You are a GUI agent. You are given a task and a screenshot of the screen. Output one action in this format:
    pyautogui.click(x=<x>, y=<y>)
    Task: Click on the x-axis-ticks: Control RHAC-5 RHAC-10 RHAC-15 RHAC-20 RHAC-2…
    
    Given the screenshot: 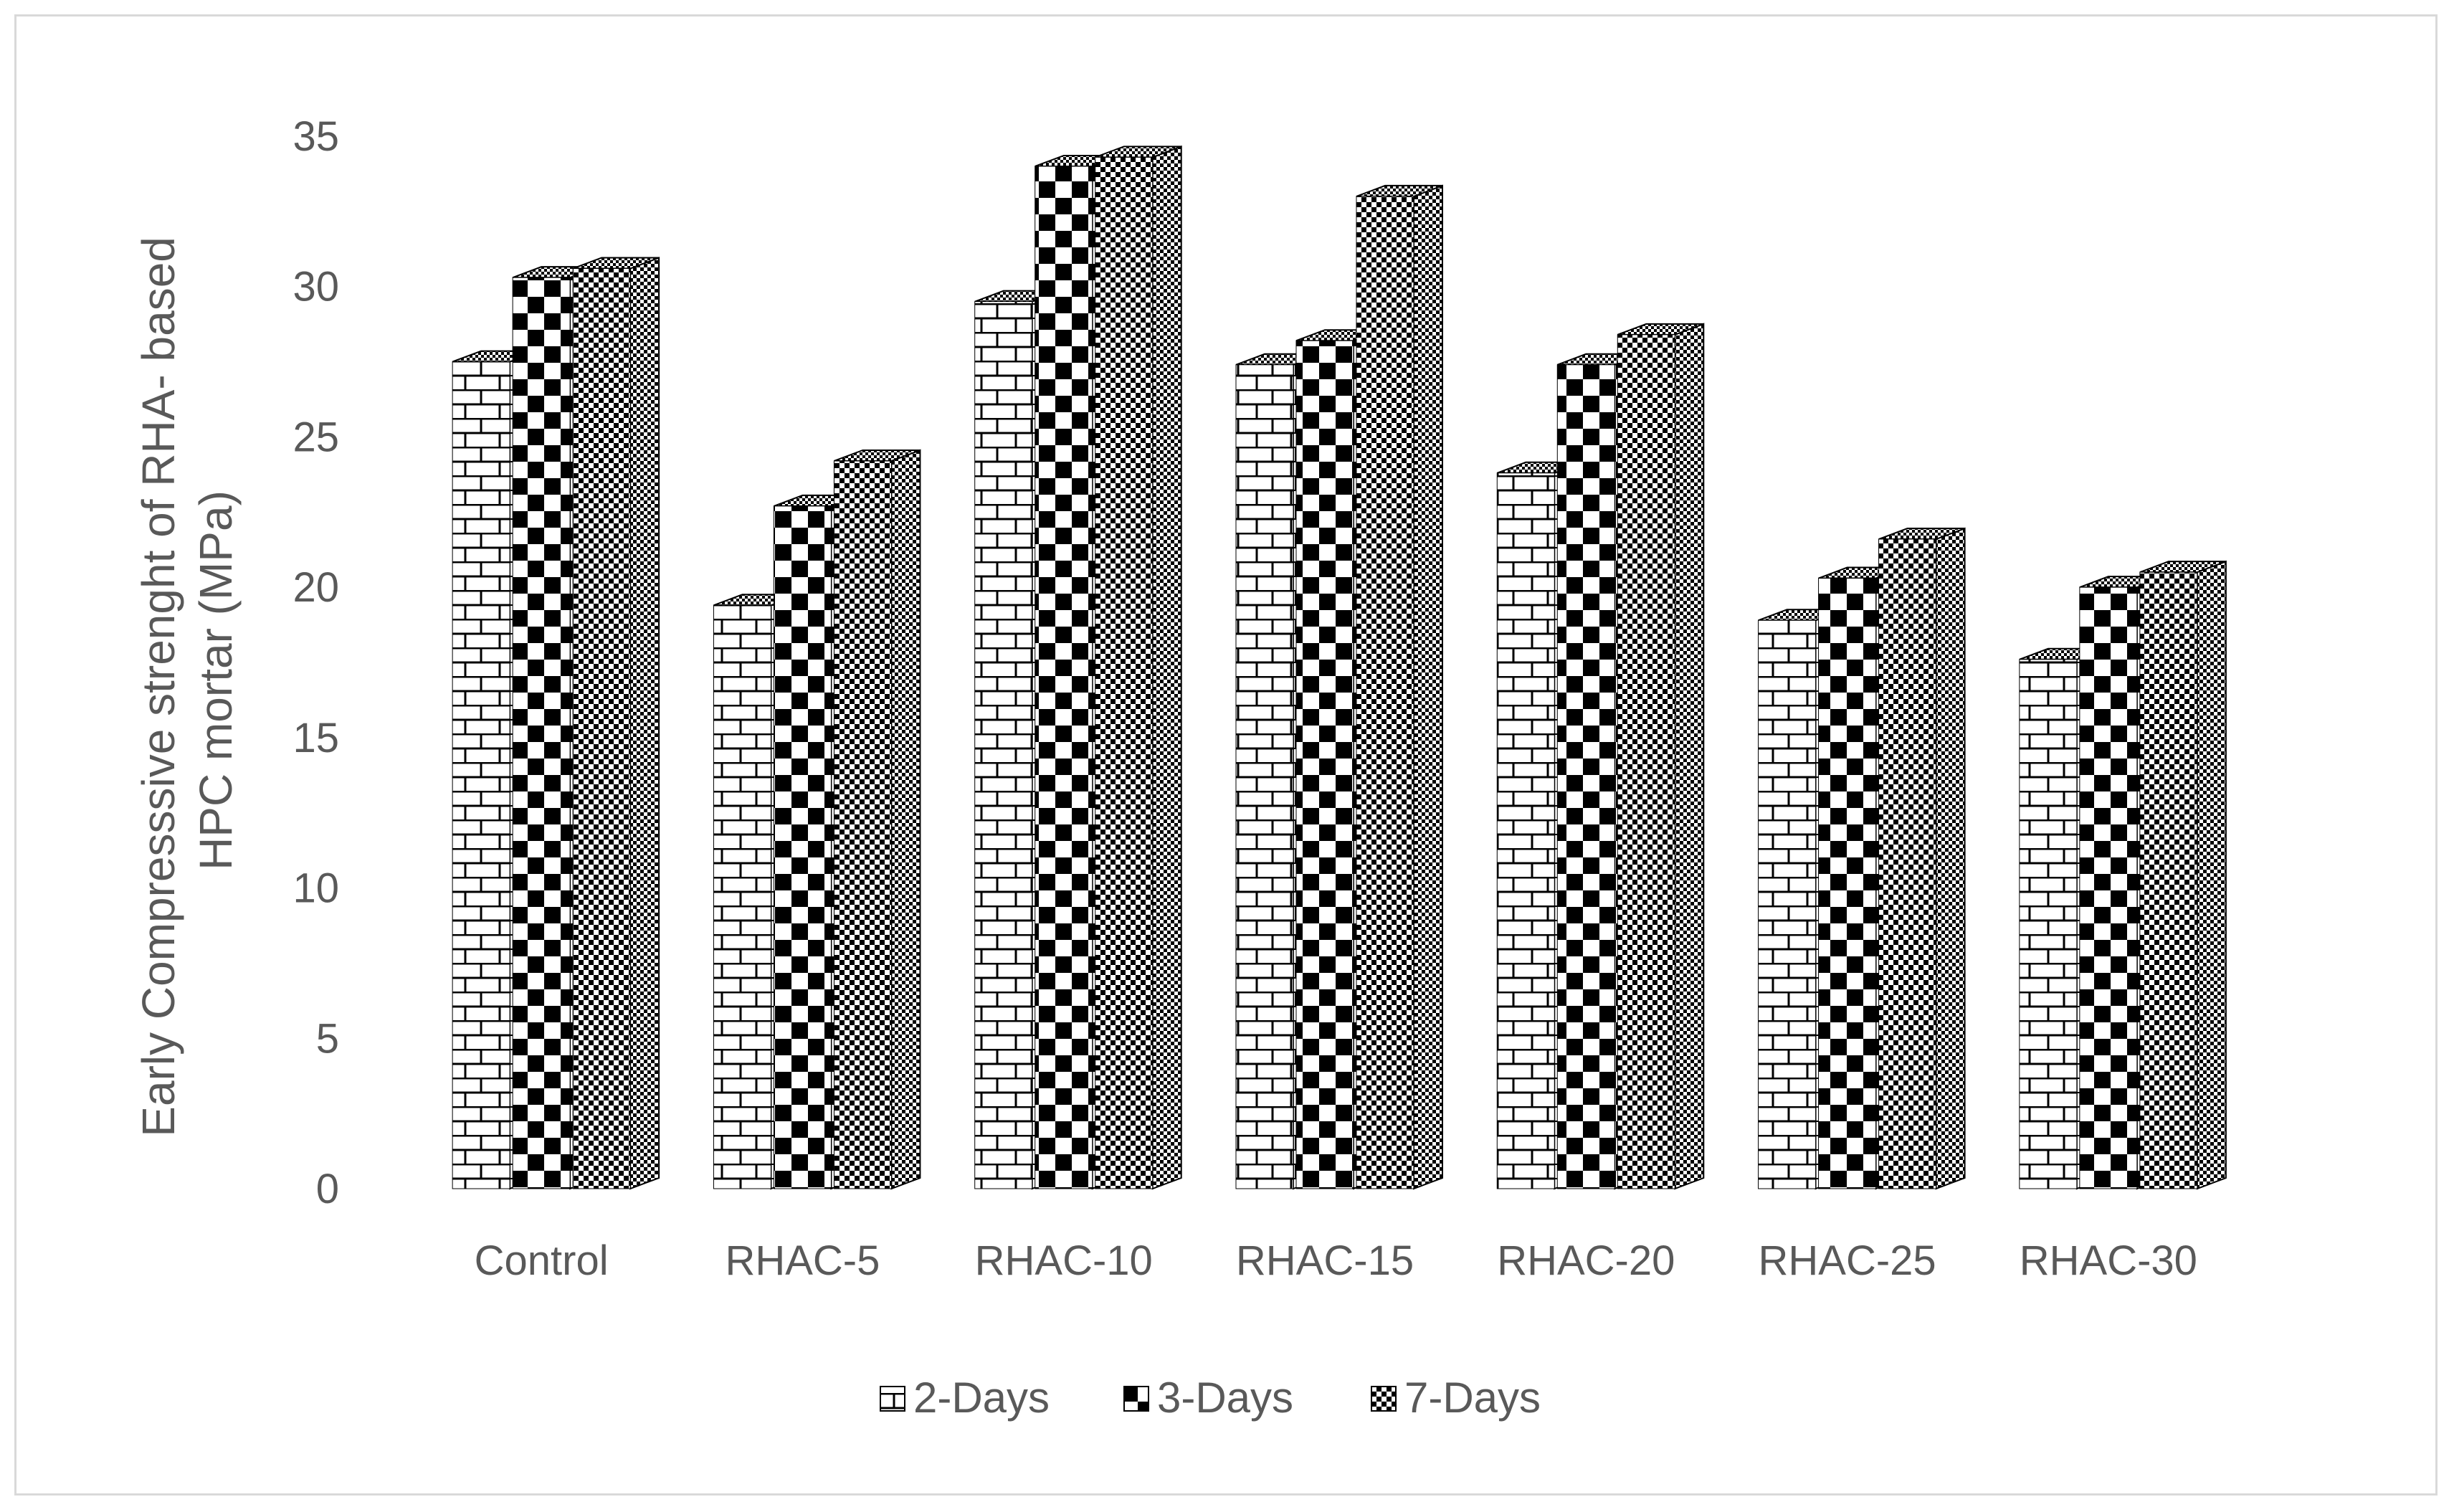 What is the action you would take?
    pyautogui.click(x=1336, y=1260)
    